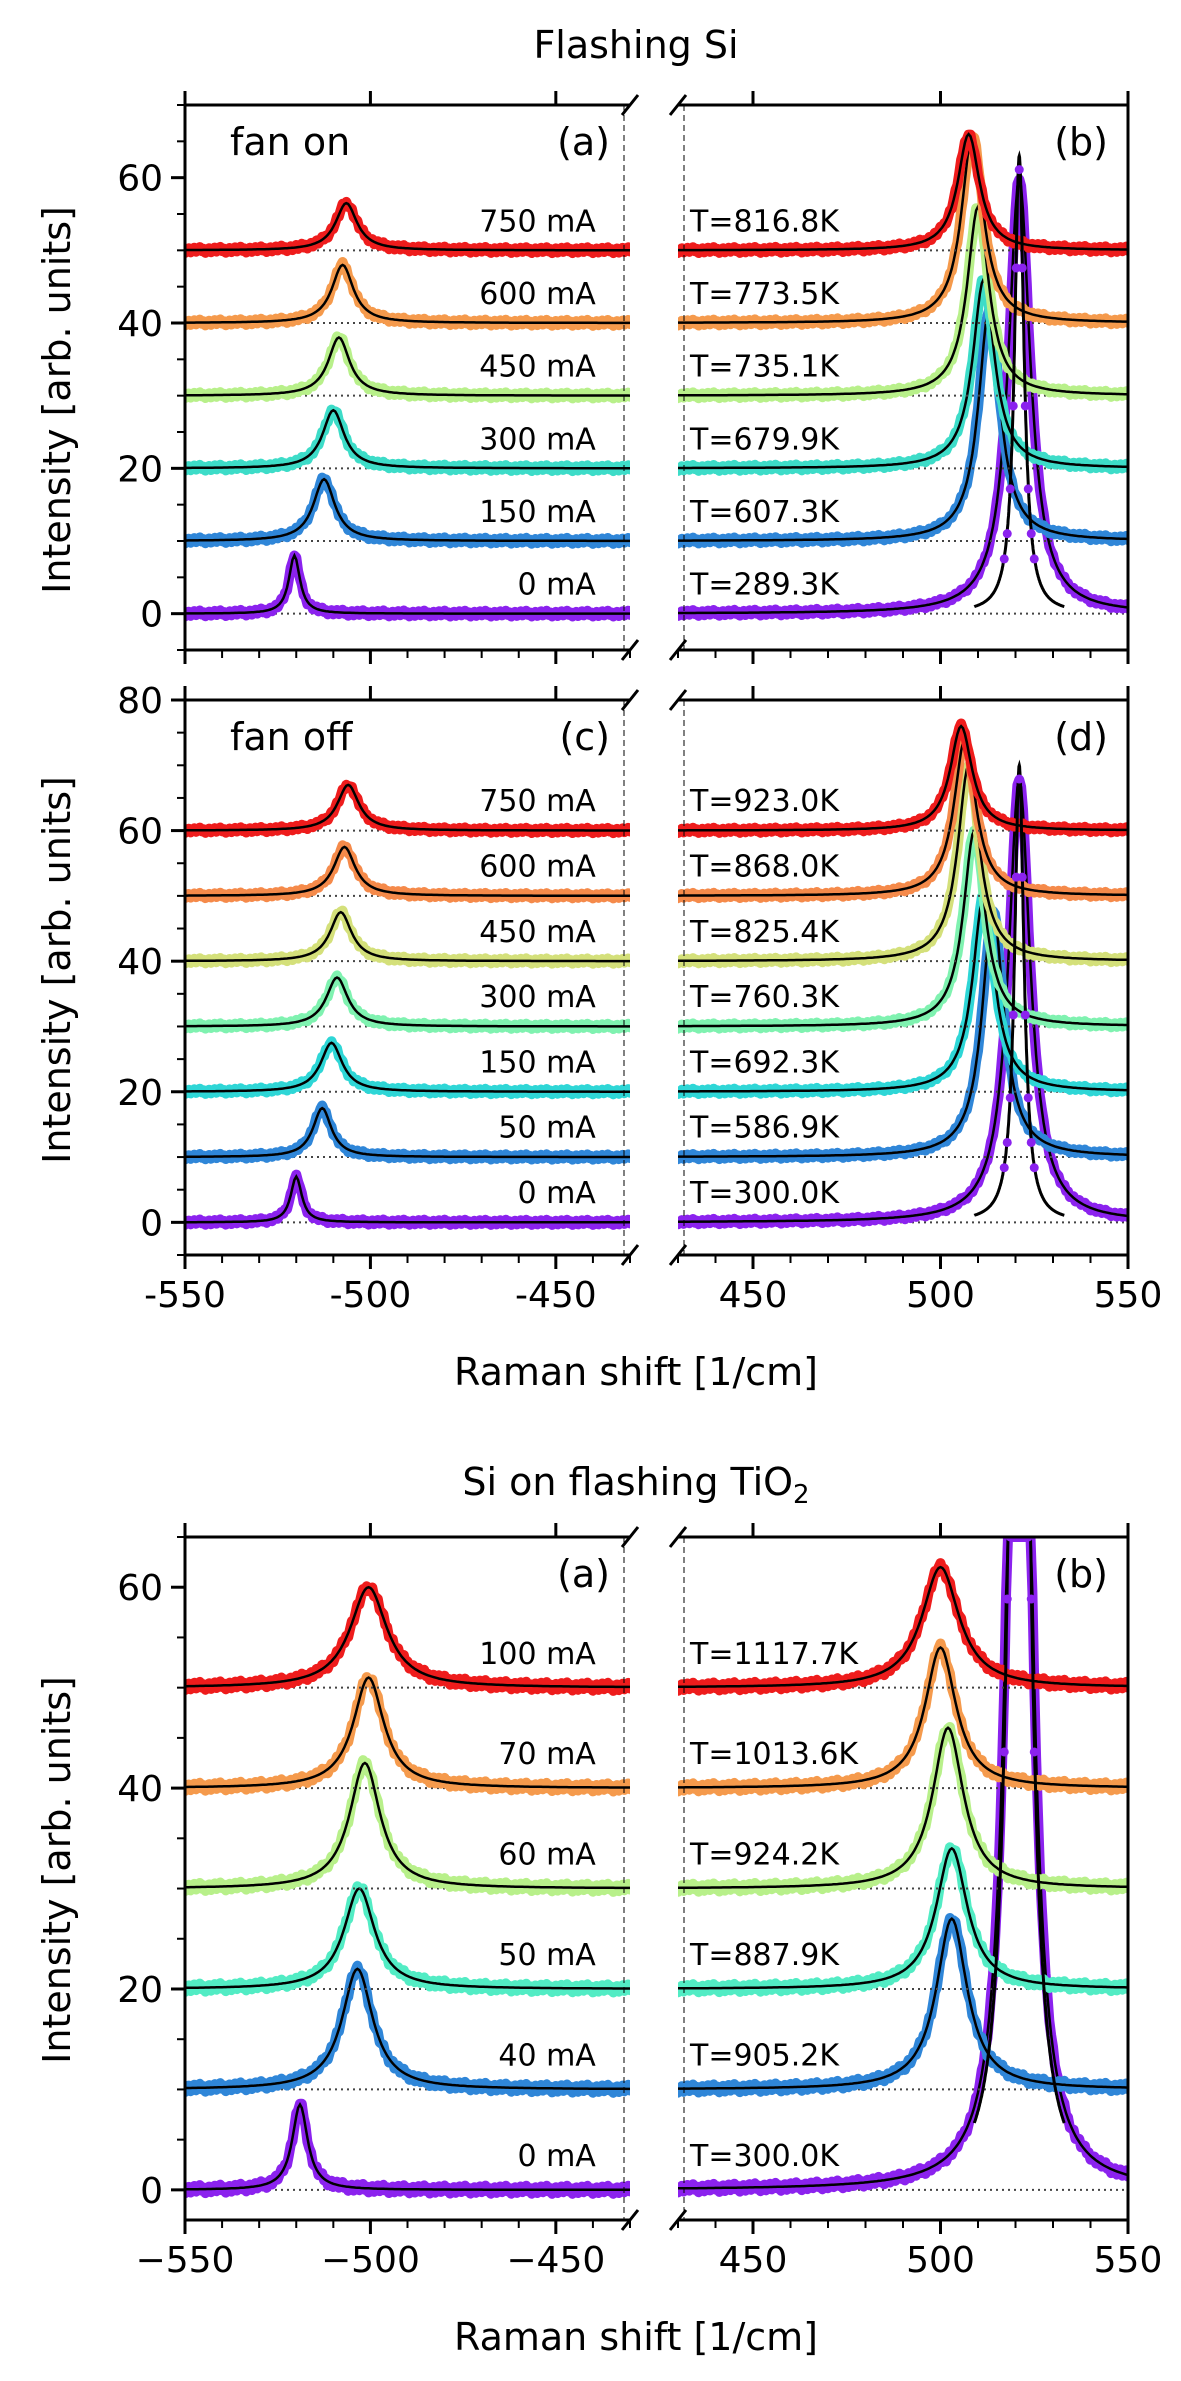 This screenshot has width=1181, height=2381. Describe the element at coordinates (537, 1654) in the screenshot. I see `series-label: 100 mA` at that location.